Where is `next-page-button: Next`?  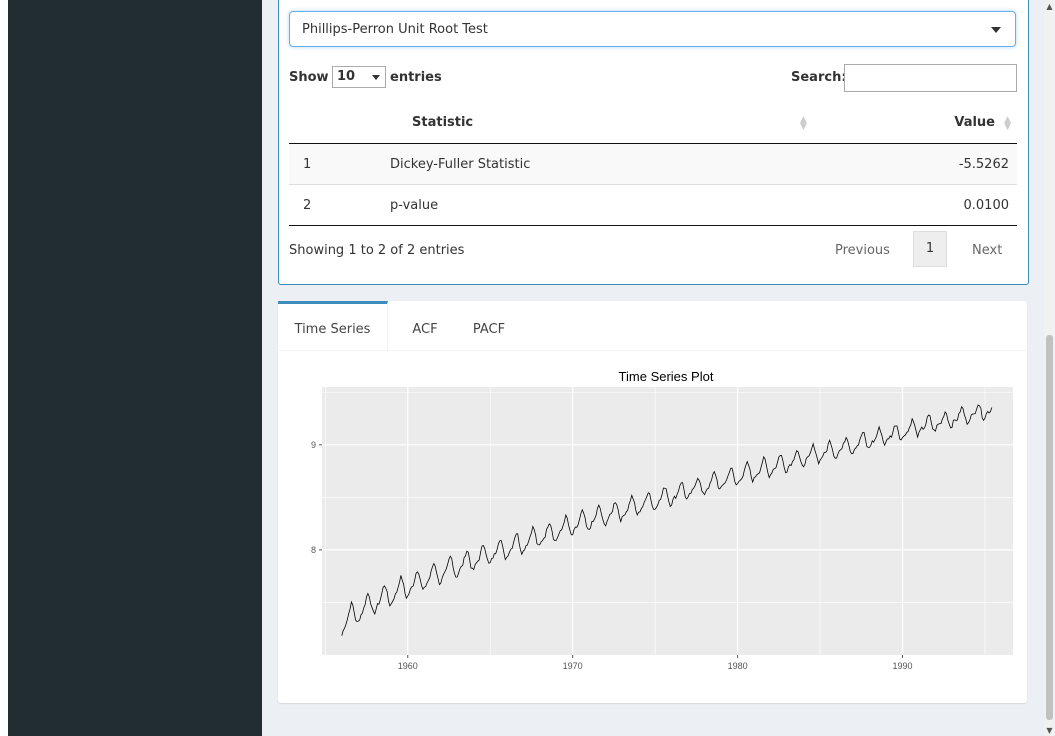
next-page-button: Next is located at coordinates (987, 250).